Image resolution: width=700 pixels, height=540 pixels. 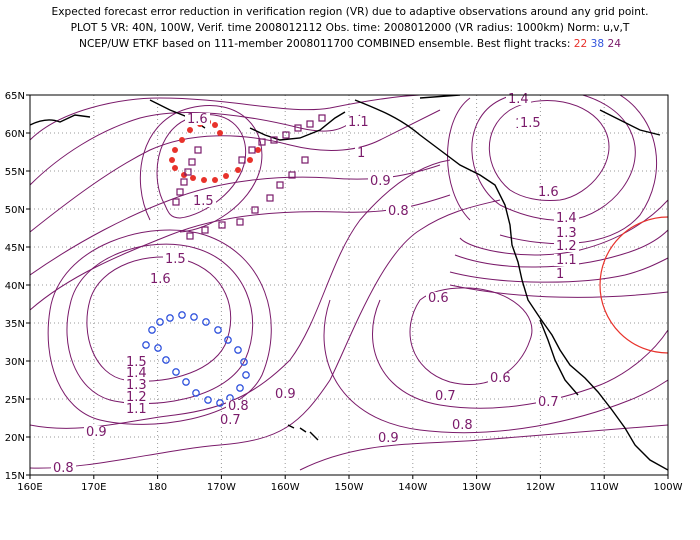 What do you see at coordinates (438, 298) in the screenshot?
I see `contour-label: 0.6` at bounding box center [438, 298].